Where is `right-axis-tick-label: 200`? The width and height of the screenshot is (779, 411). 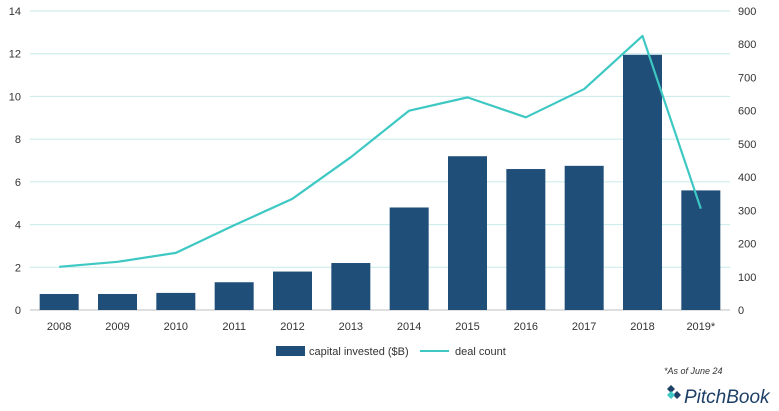
right-axis-tick-label: 200 is located at coordinates (747, 245).